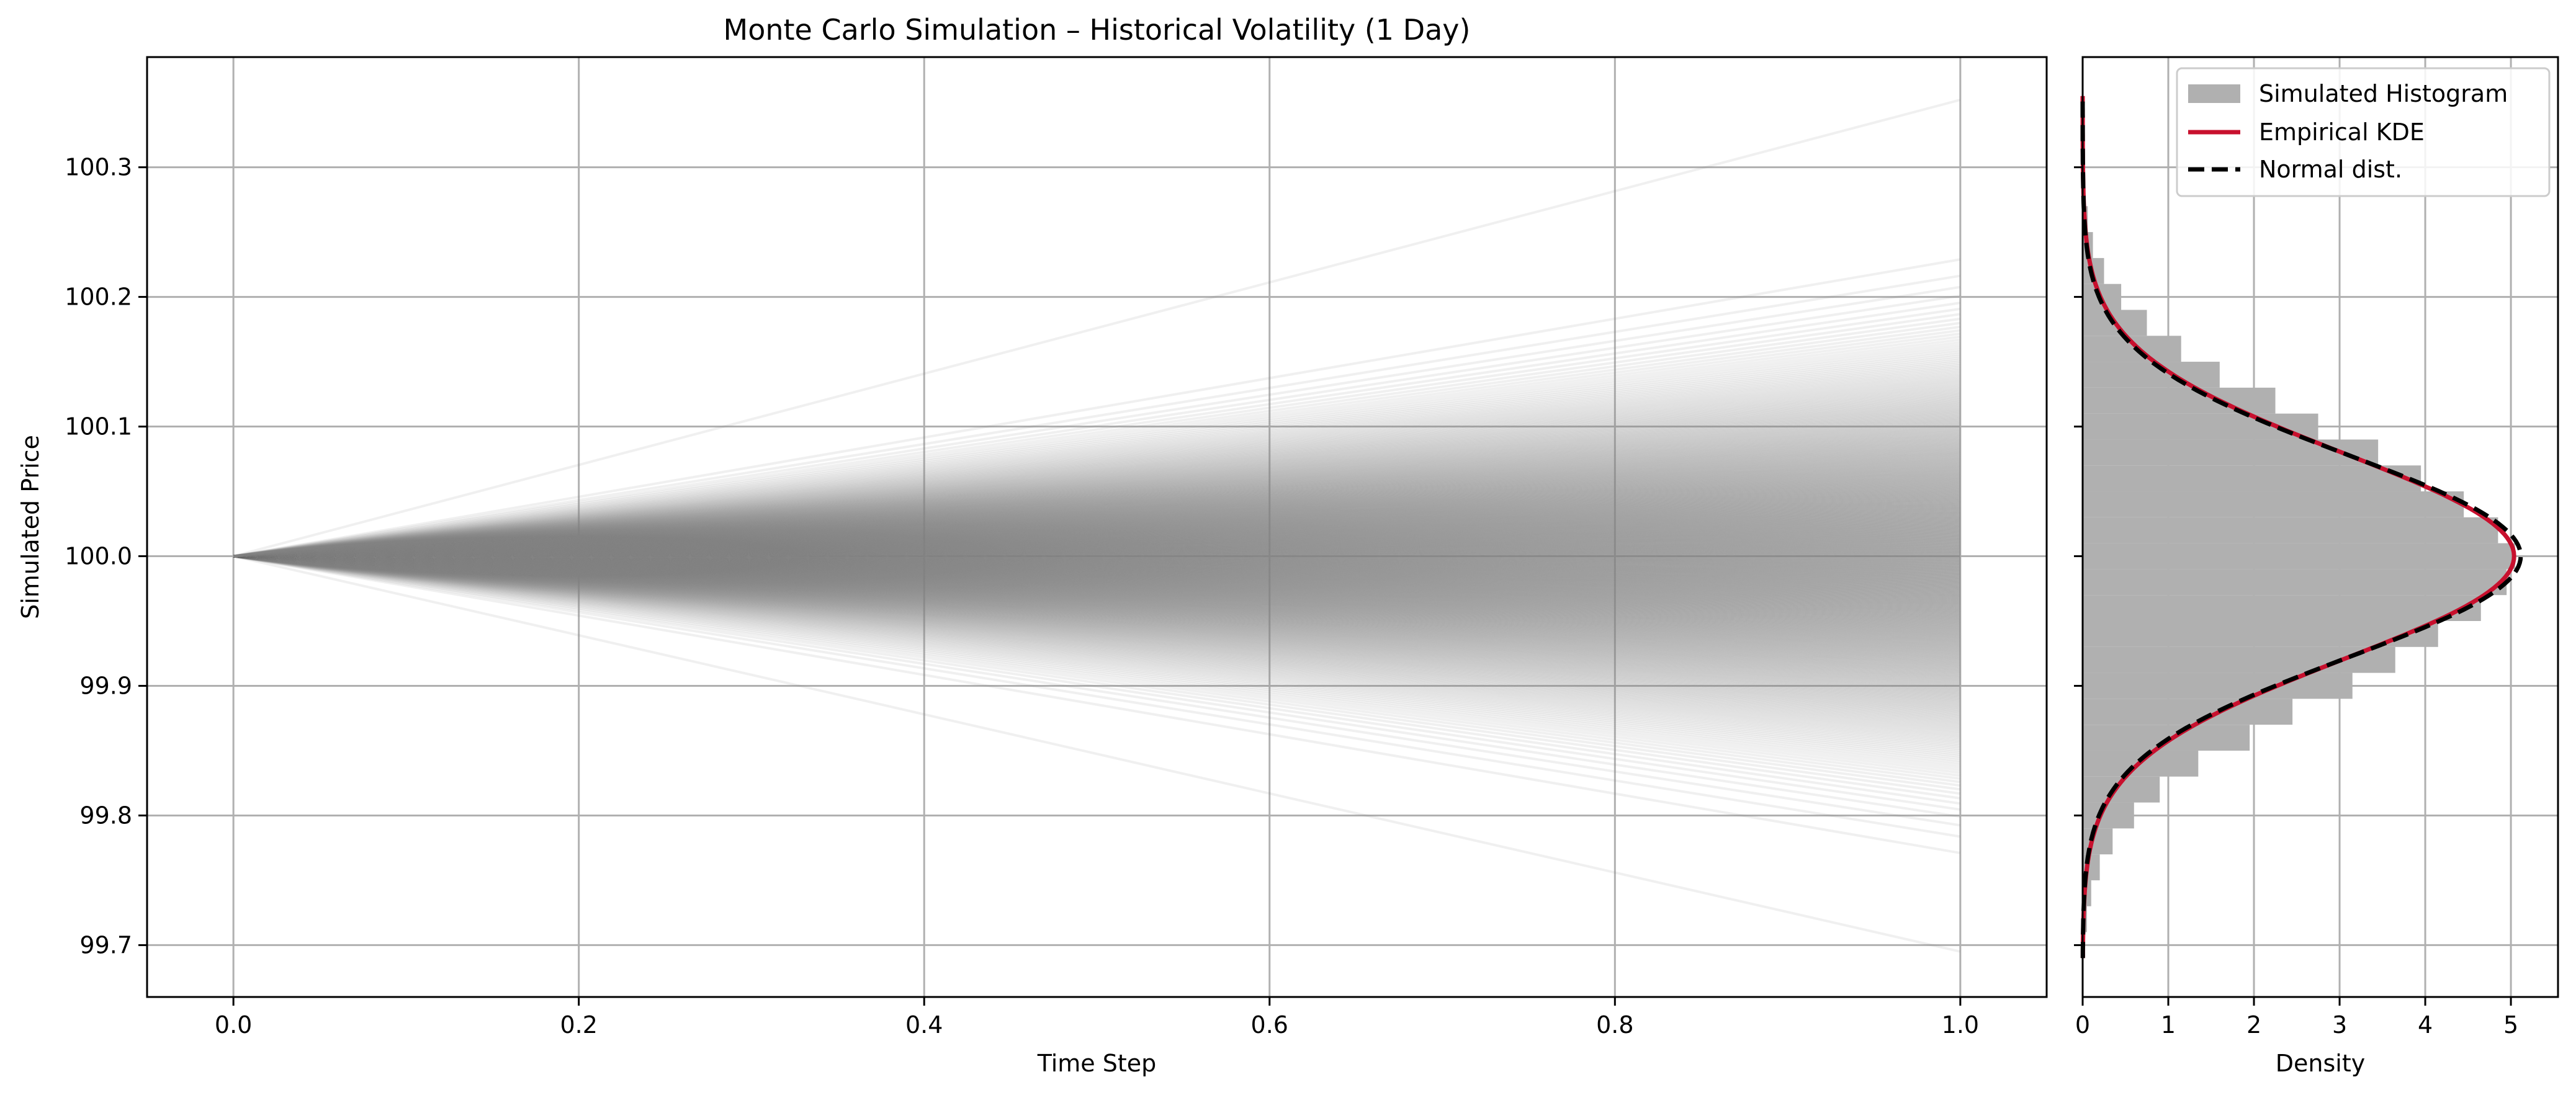 The image size is (2576, 1095). Describe the element at coordinates (2425, 1025) in the screenshot. I see `density-x-tick-label: 4` at that location.